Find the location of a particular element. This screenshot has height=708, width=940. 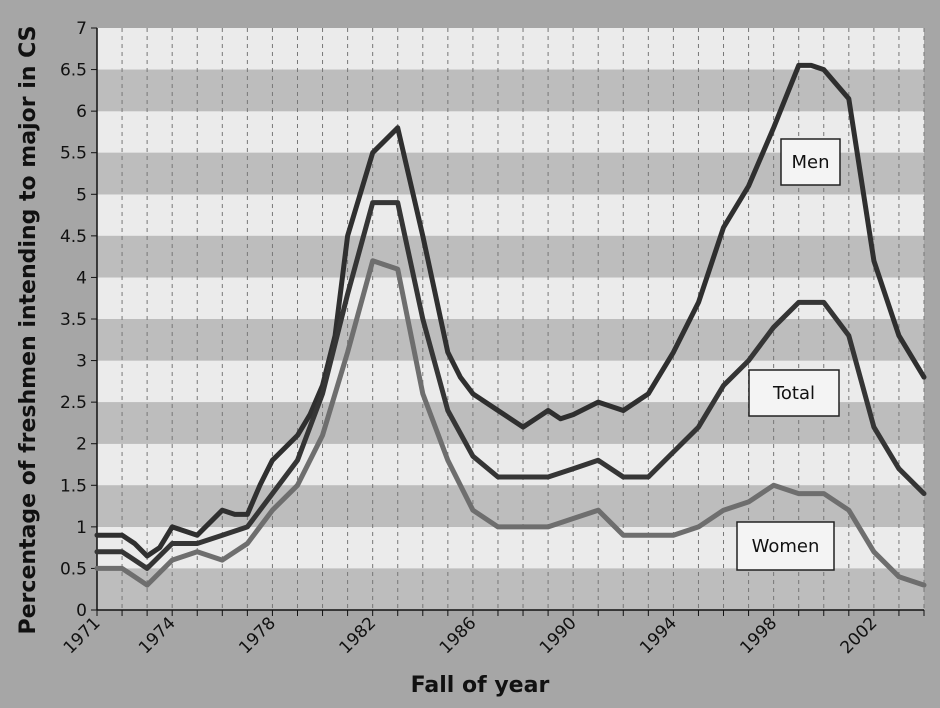

y-tick-label: 4.5 is located at coordinates (73, 237).